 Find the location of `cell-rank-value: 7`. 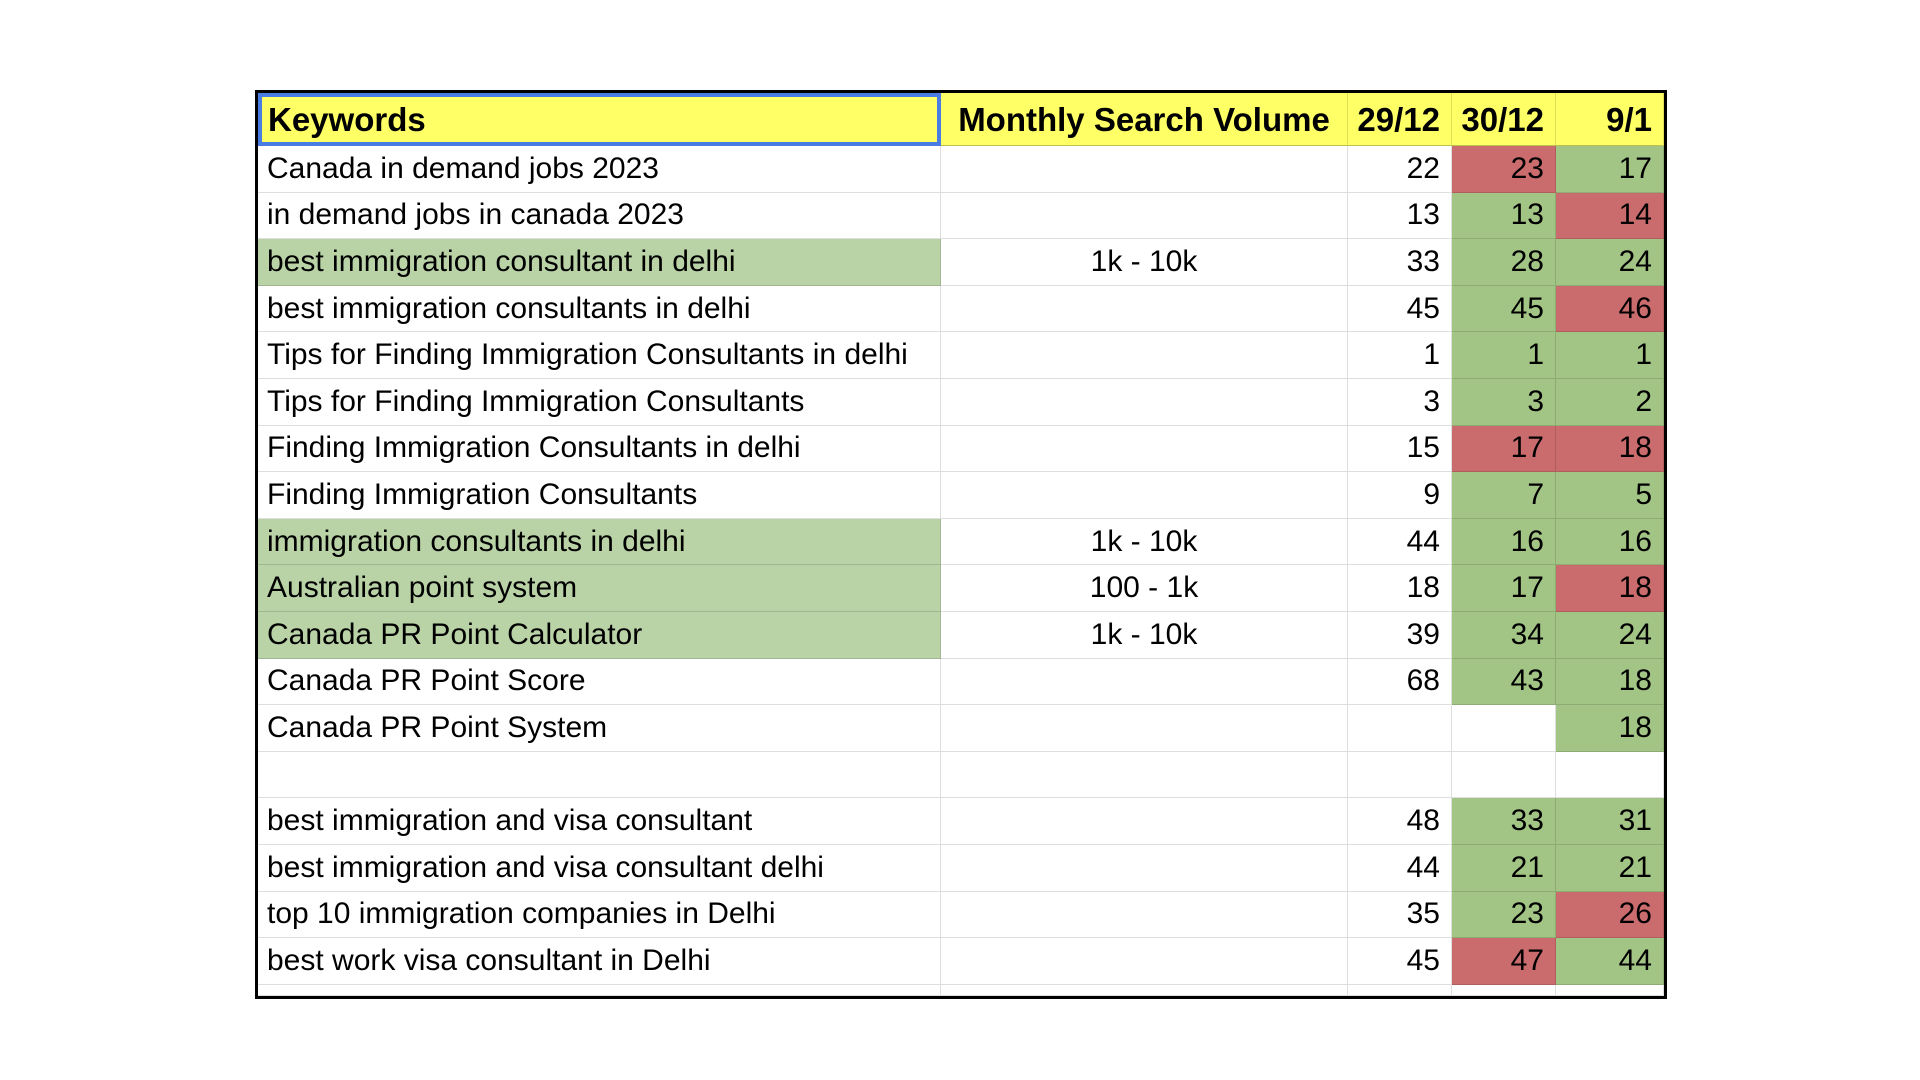

cell-rank-value: 7 is located at coordinates (1504, 495).